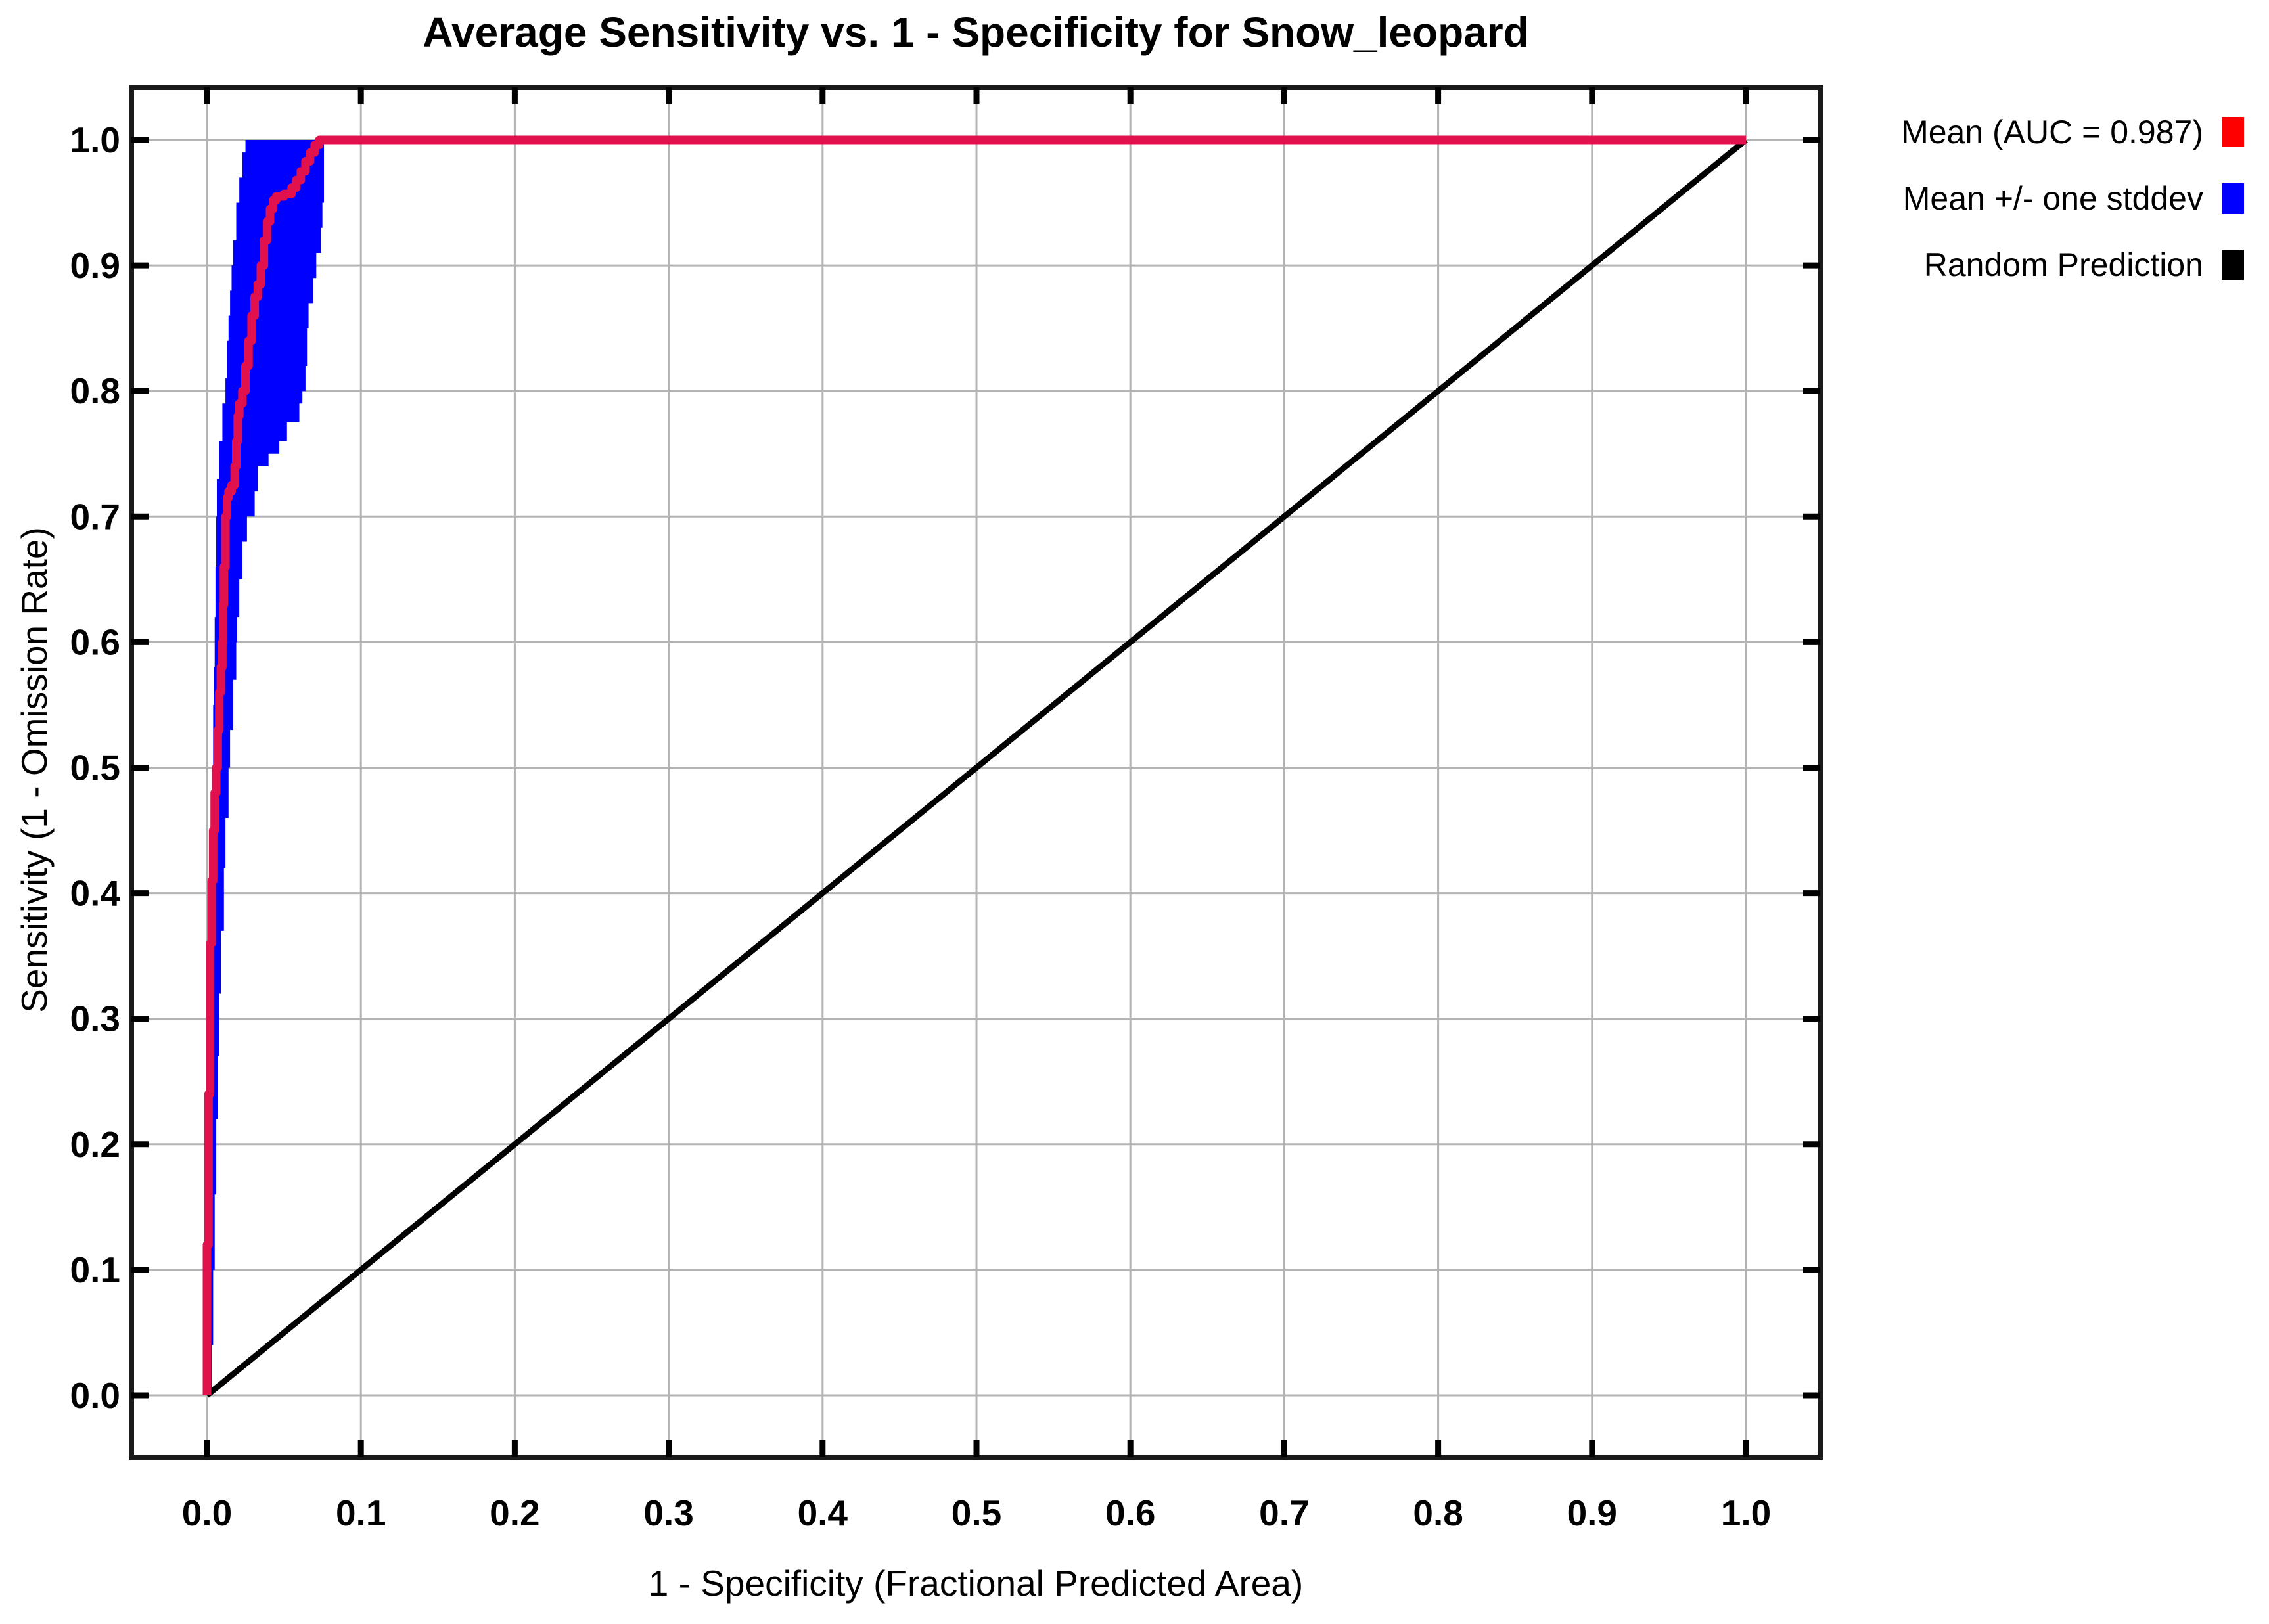 This screenshot has width=2269, height=1624. I want to click on x-tick-label: 0.2, so click(514, 1513).